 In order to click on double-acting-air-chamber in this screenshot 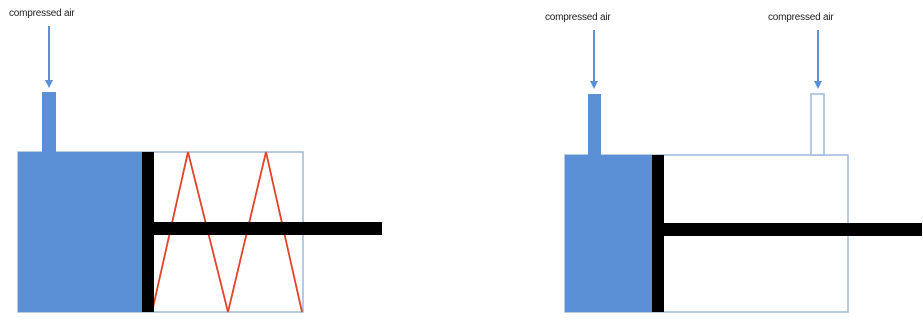, I will do `click(608, 233)`.